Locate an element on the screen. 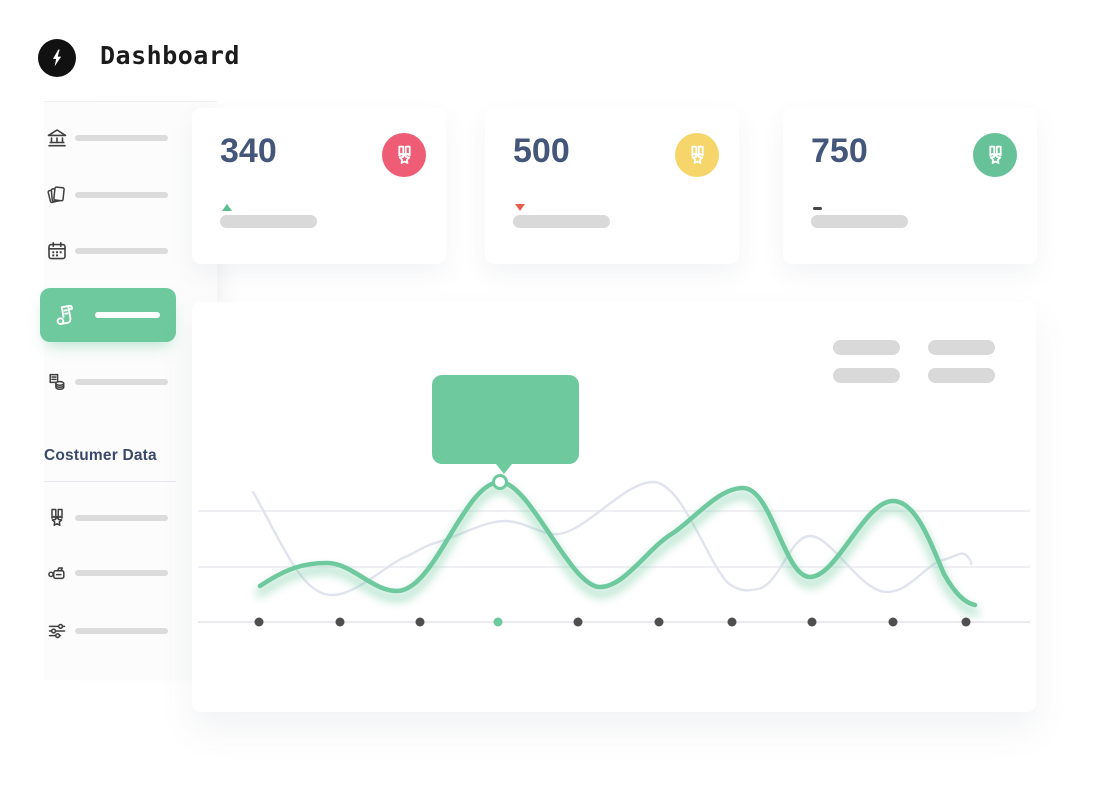 This screenshot has width=1110, height=805. active-point-marker is located at coordinates (500, 482).